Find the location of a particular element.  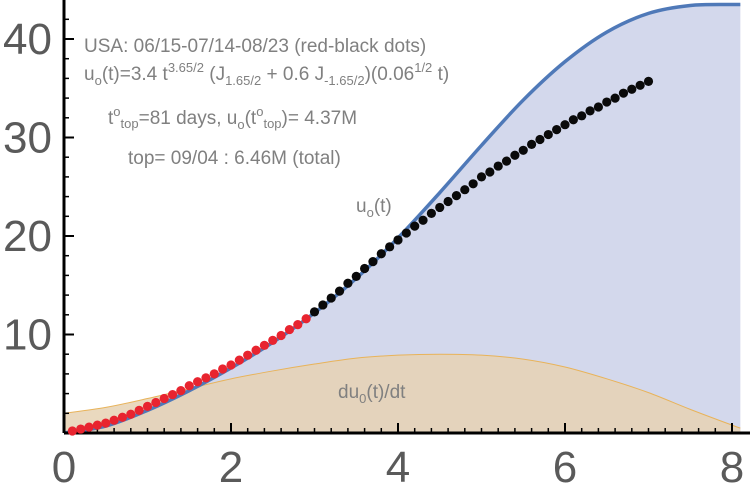

formula-arg: )(0.06 is located at coordinates (390, 74).